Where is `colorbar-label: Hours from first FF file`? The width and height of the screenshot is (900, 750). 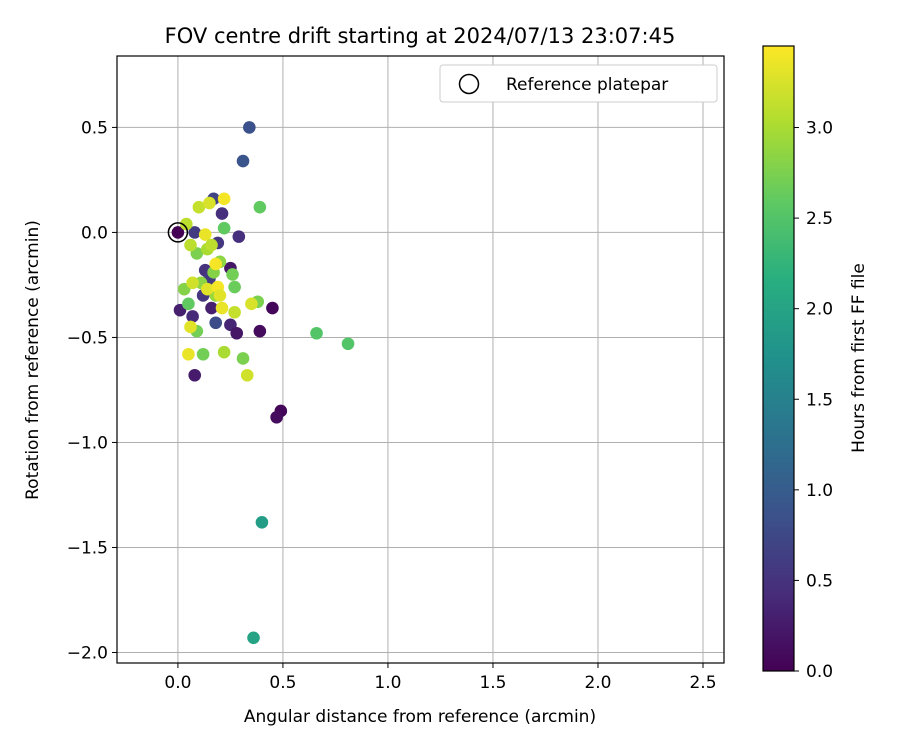
colorbar-label: Hours from first FF file is located at coordinates (859, 358).